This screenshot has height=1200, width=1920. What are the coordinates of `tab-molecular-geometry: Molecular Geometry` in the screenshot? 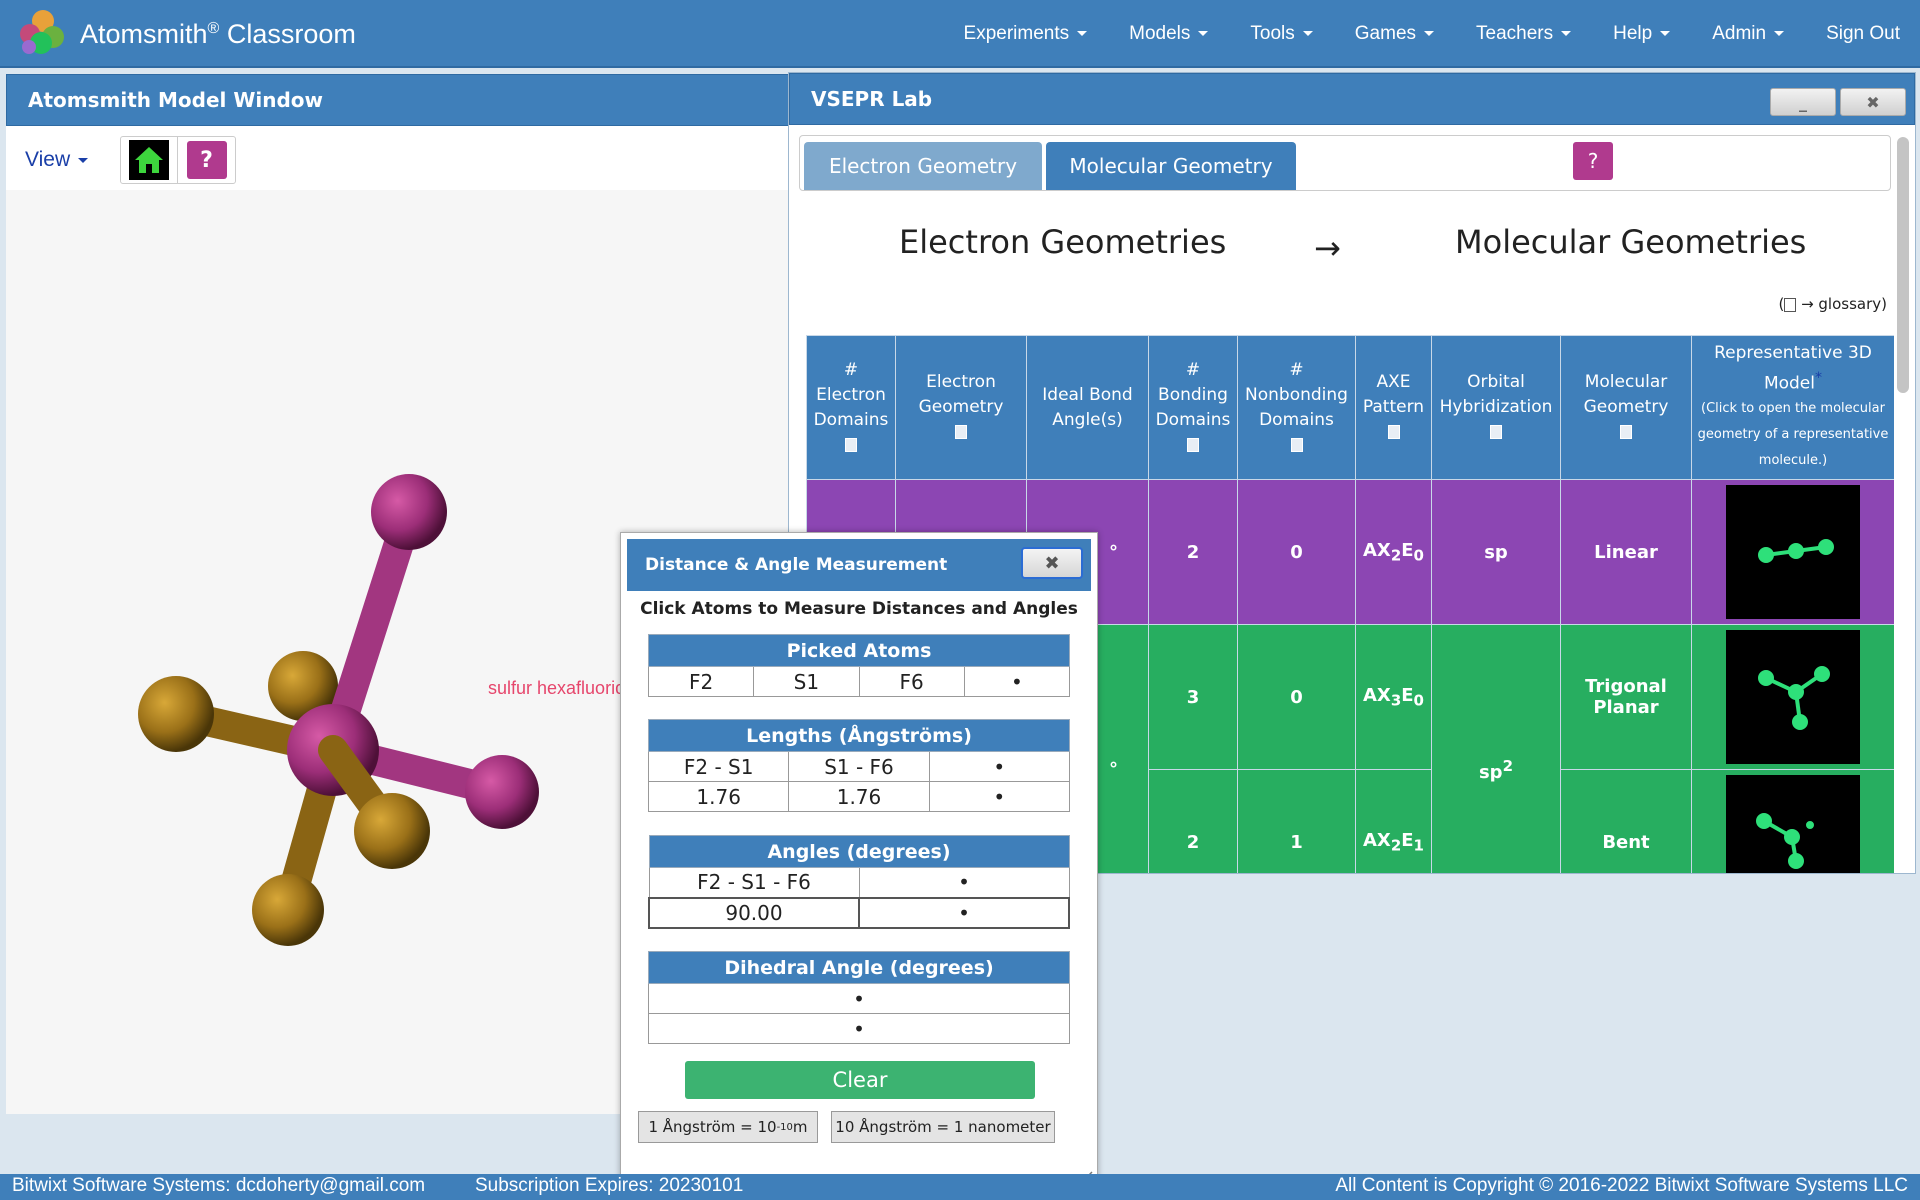 It's located at (1171, 166).